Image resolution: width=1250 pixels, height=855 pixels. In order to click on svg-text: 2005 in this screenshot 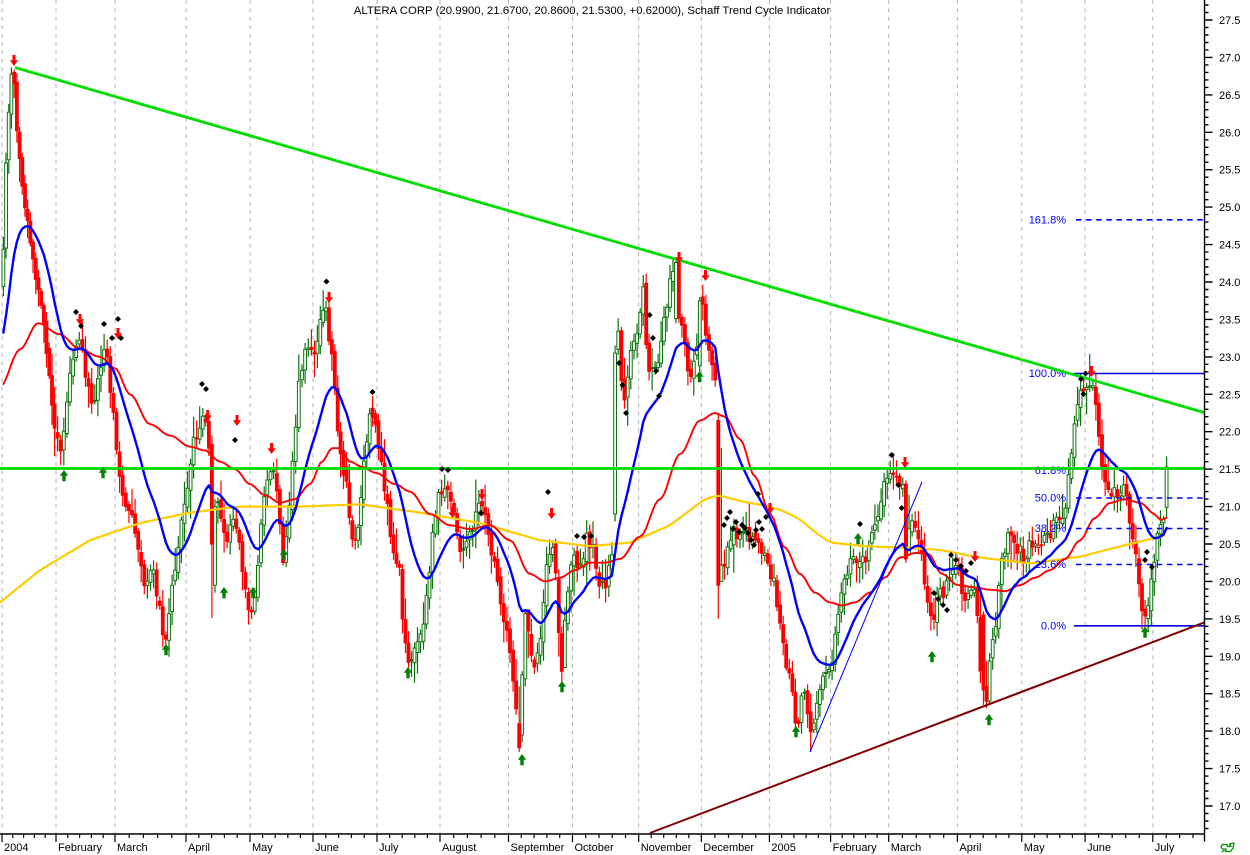, I will do `click(783, 848)`.